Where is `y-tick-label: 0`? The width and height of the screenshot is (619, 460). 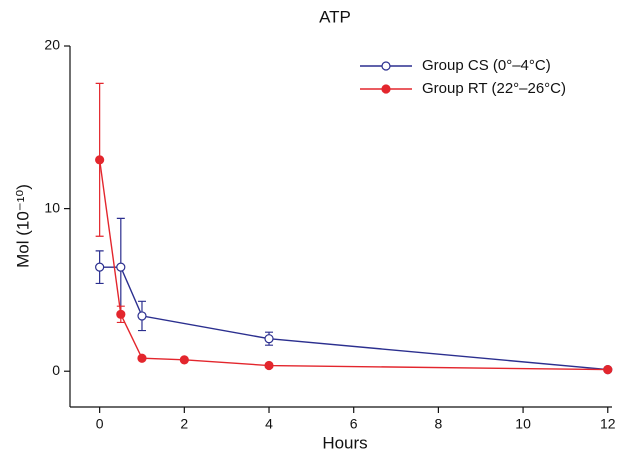 y-tick-label: 0 is located at coordinates (56, 370).